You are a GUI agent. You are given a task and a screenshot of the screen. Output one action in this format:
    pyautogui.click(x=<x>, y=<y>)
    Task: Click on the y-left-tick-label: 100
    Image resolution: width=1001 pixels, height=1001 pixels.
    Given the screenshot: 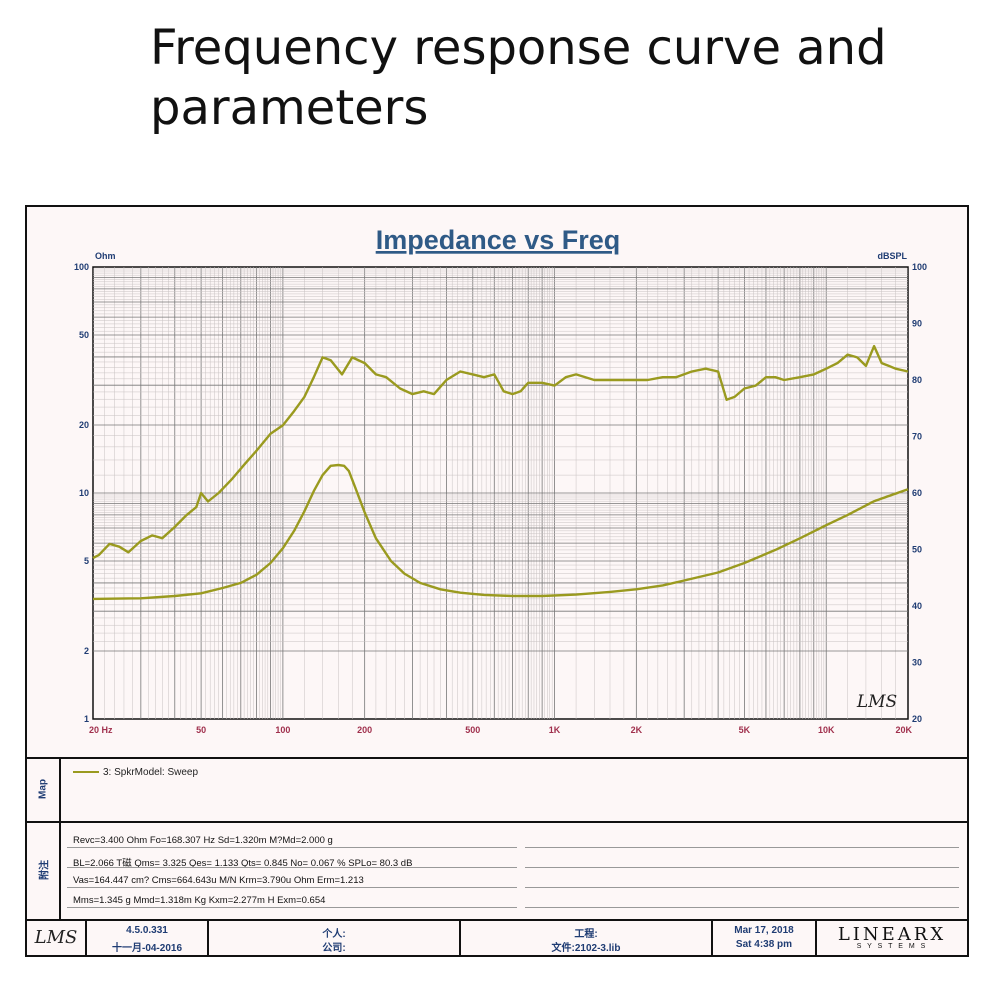 What is the action you would take?
    pyautogui.click(x=81, y=267)
    